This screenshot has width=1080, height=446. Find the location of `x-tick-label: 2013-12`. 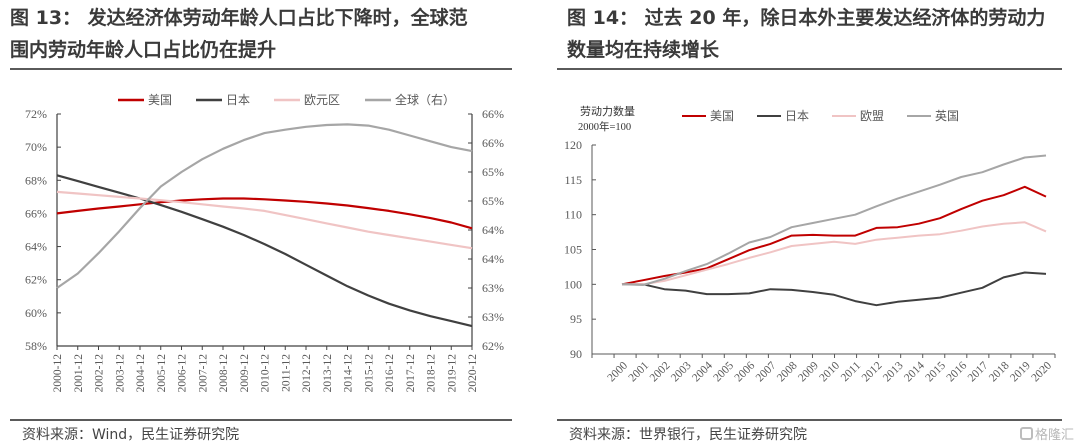

x-tick-label: 2013-12 is located at coordinates (328, 373).